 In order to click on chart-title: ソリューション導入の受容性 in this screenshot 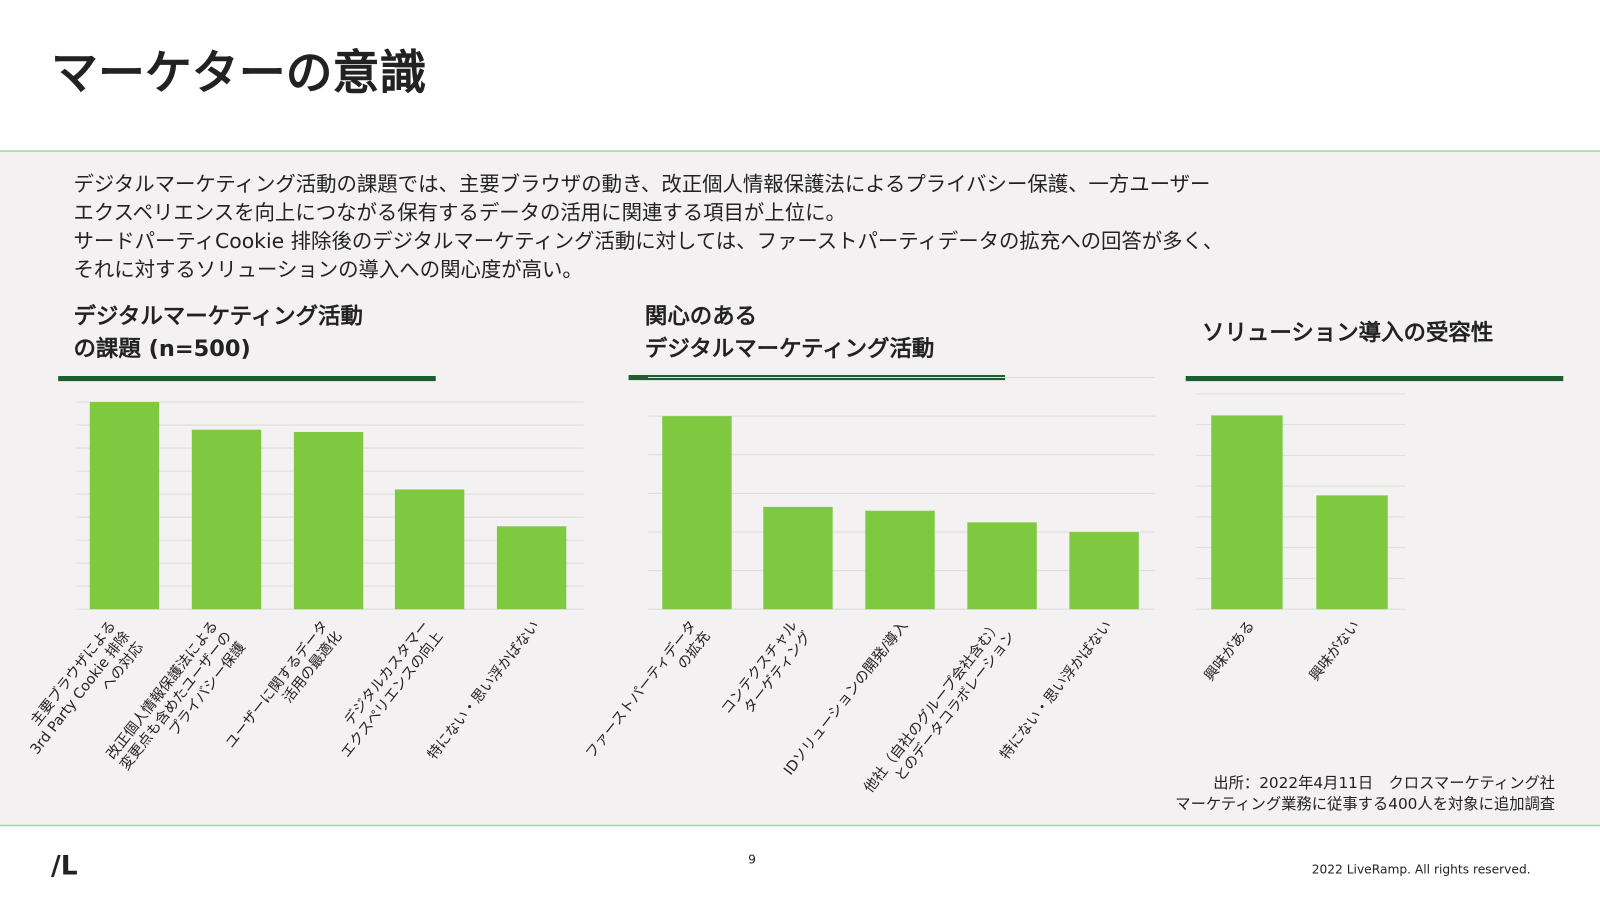, I will do `click(1347, 332)`.